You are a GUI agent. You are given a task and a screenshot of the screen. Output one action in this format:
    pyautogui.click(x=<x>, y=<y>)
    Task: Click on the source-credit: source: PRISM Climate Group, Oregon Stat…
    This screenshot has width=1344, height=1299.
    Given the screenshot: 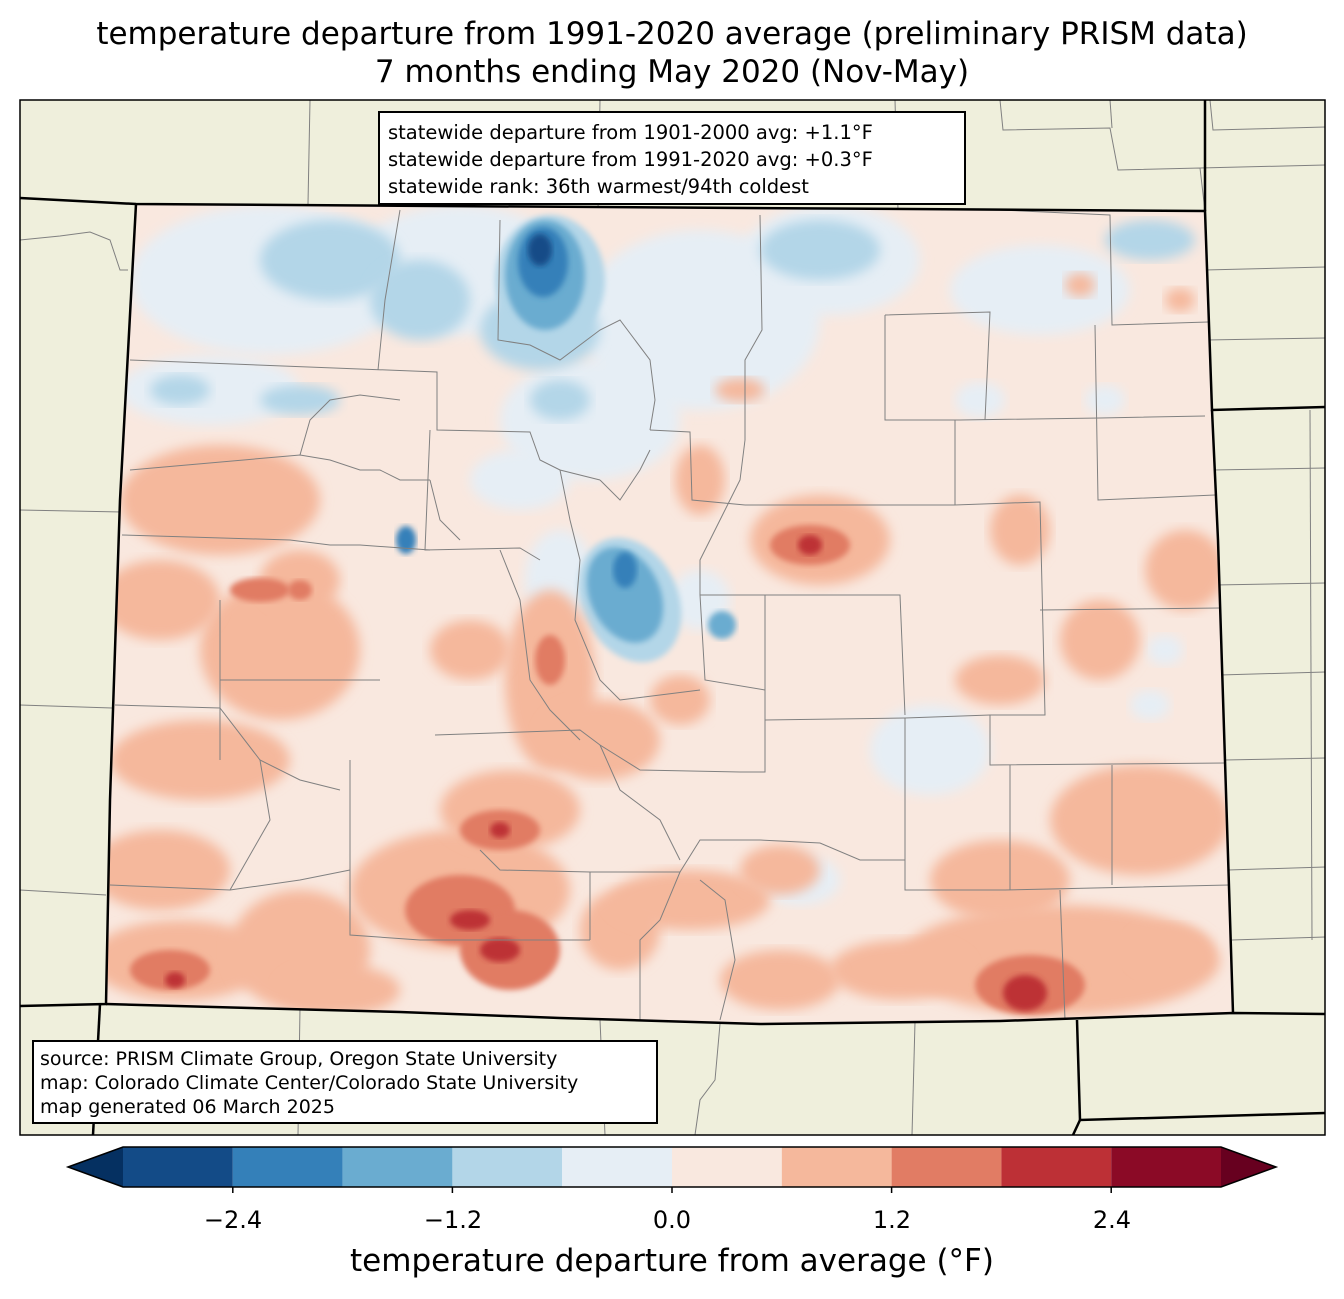 What is the action you would take?
    pyautogui.click(x=299, y=1059)
    